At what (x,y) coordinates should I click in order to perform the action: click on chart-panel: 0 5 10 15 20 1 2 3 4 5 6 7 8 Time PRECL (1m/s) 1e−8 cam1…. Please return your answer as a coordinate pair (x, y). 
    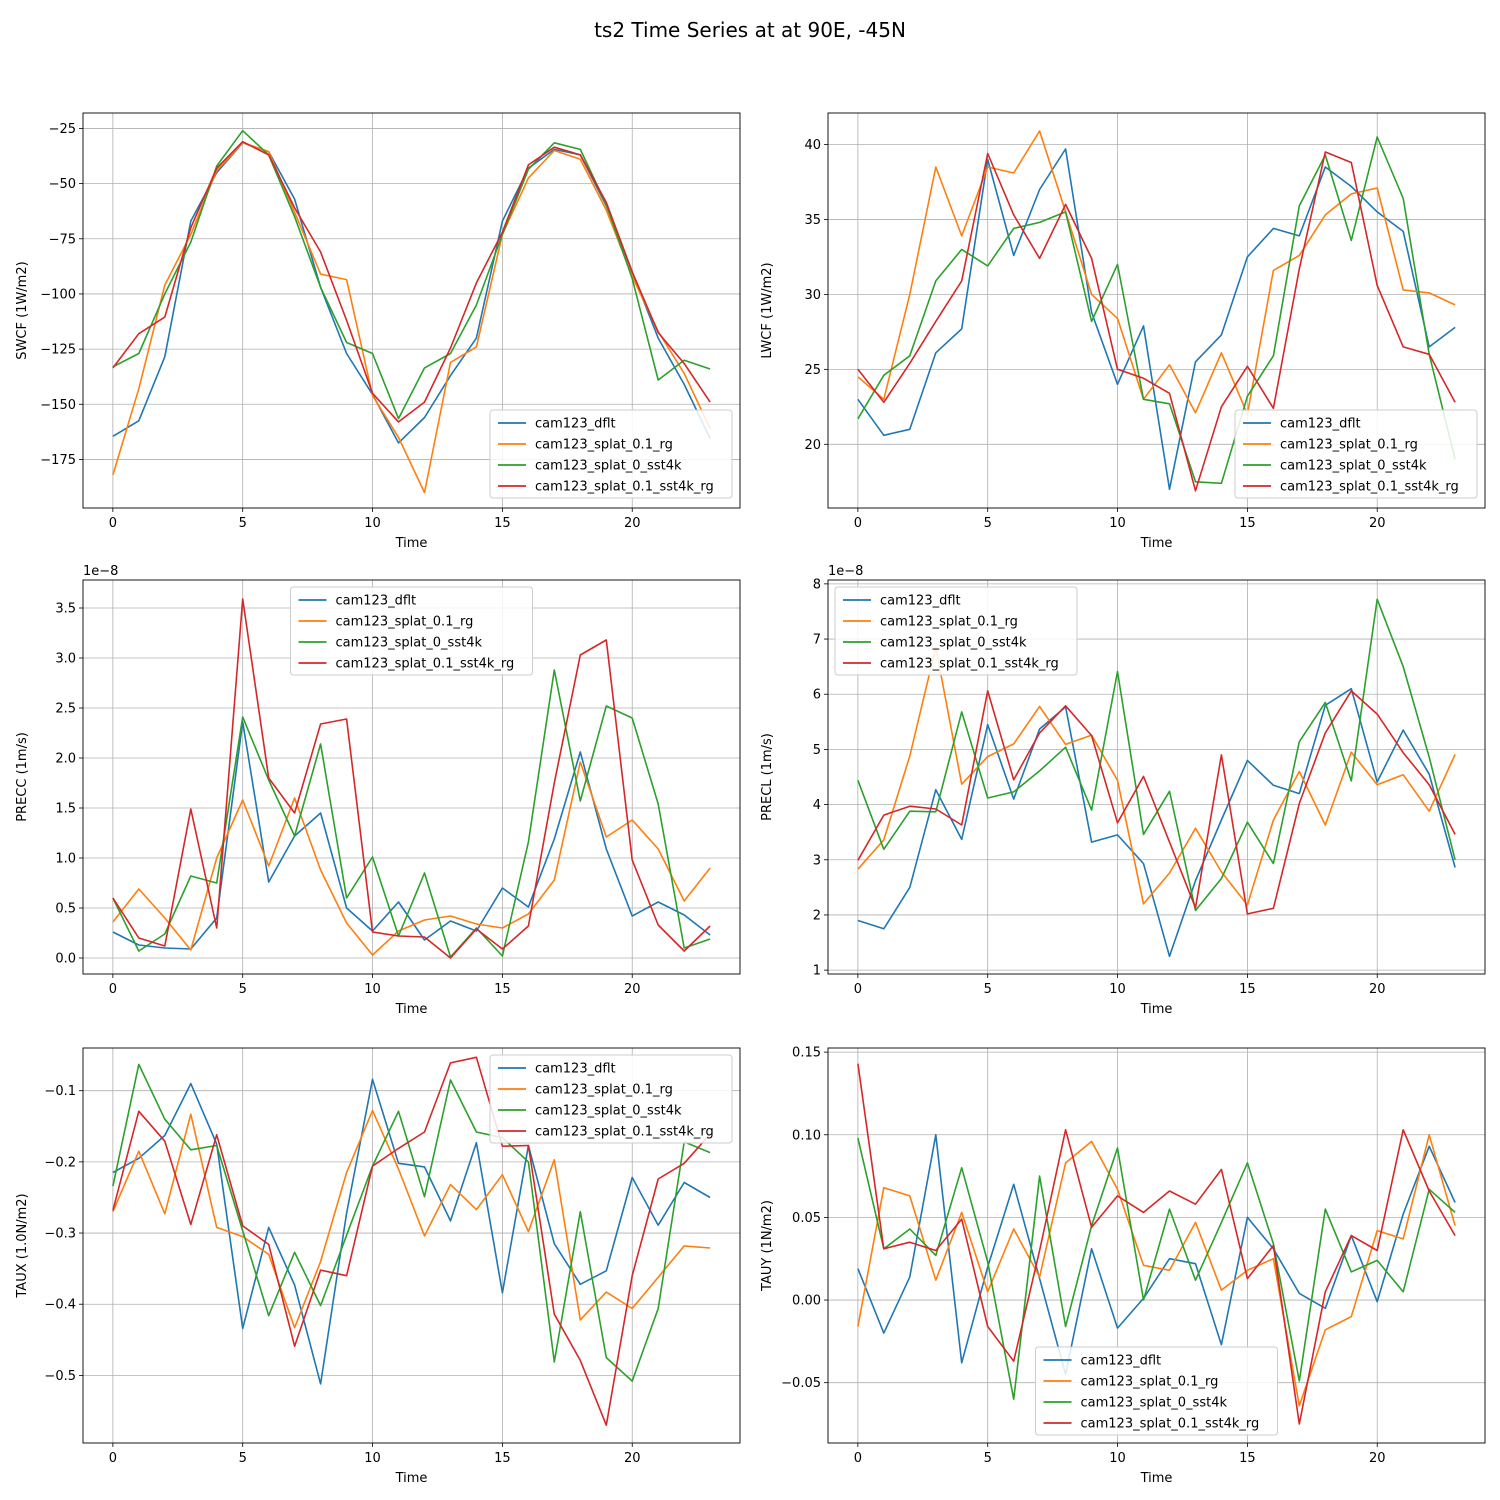
    Looking at the image, I should click on (1123, 790).